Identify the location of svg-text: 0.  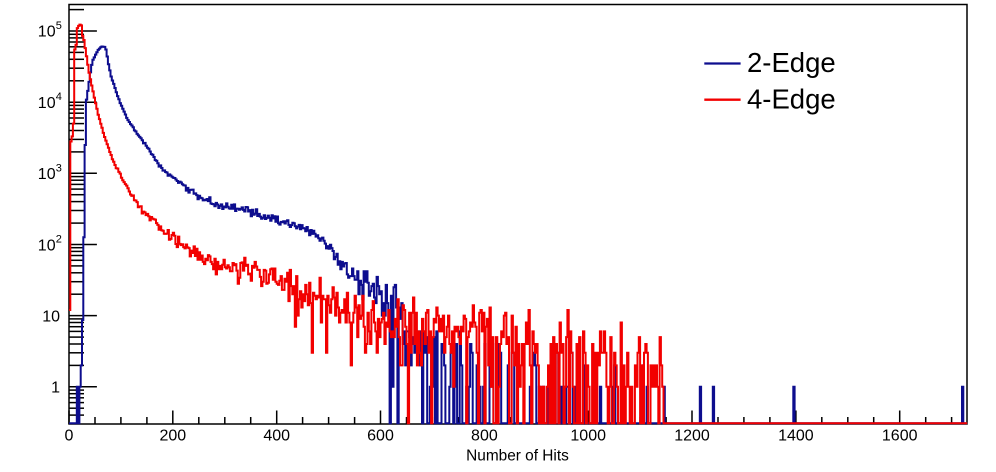
(69, 436).